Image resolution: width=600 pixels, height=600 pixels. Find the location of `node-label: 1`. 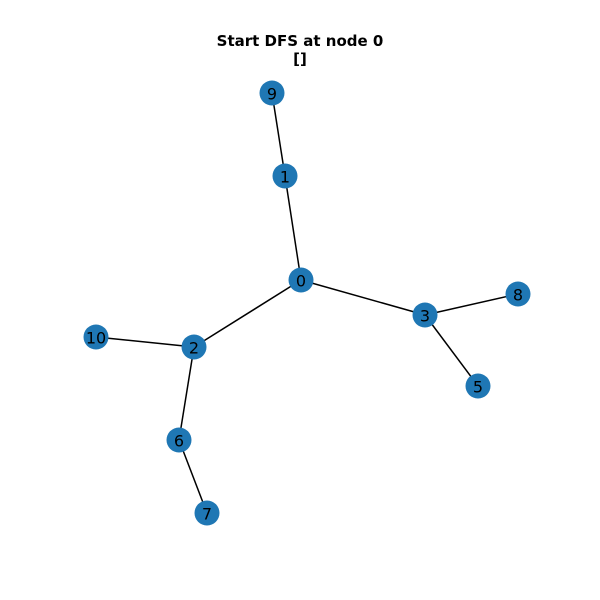

node-label: 1 is located at coordinates (285, 177).